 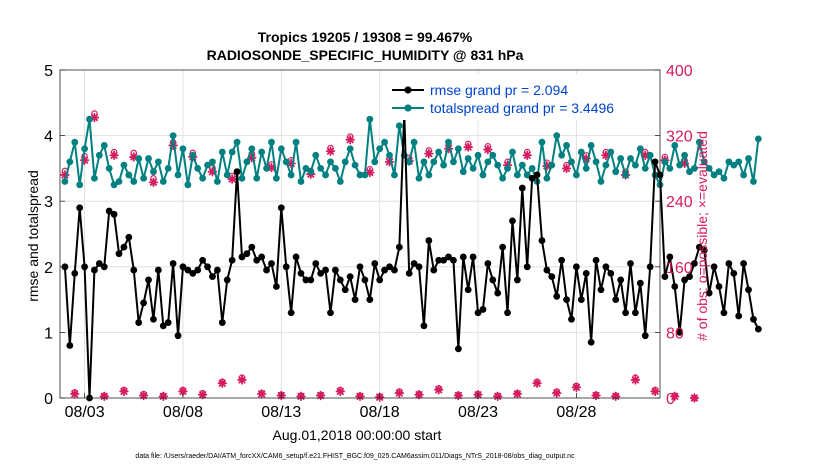 I want to click on y-right-tick-label: 240, so click(x=679, y=202).